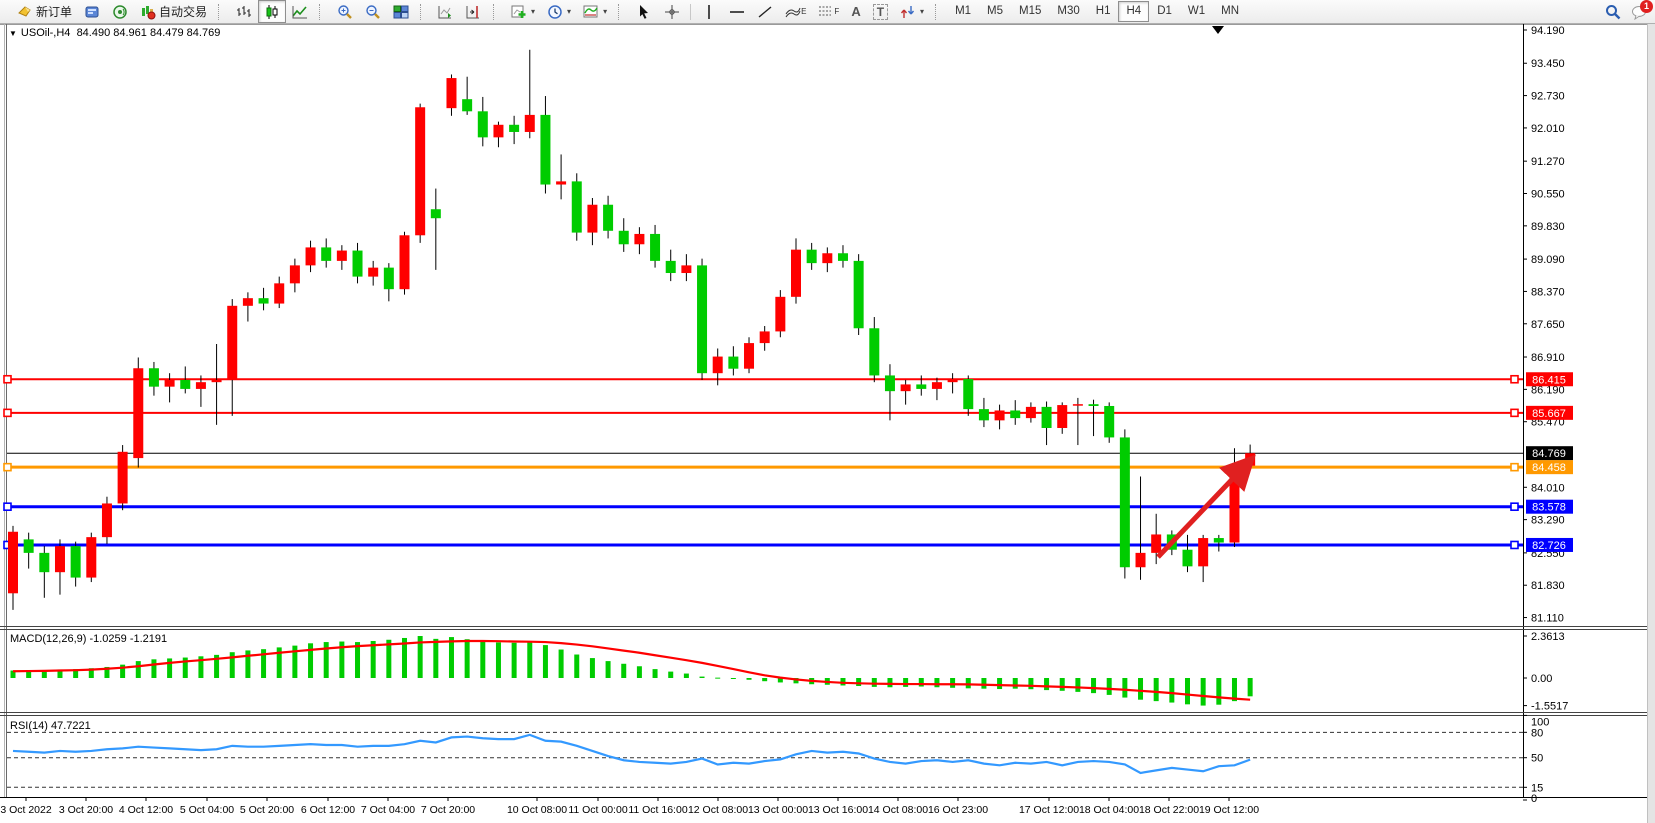 The height and width of the screenshot is (823, 1655). I want to click on auto-trading-icon, so click(149, 12).